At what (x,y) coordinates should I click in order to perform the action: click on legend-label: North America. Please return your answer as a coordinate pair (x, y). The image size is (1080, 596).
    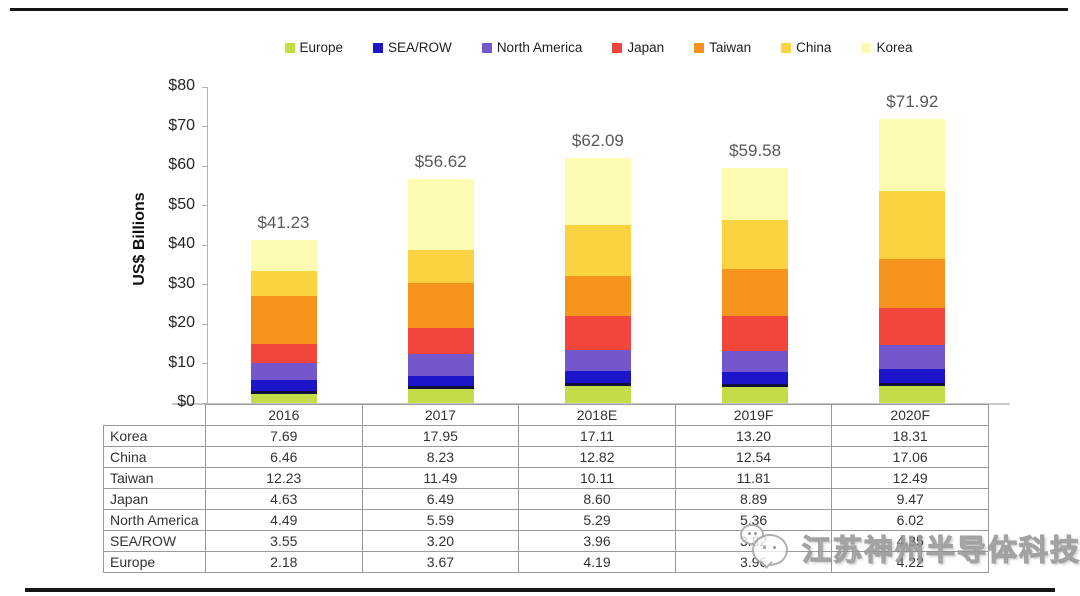
    Looking at the image, I should click on (539, 47).